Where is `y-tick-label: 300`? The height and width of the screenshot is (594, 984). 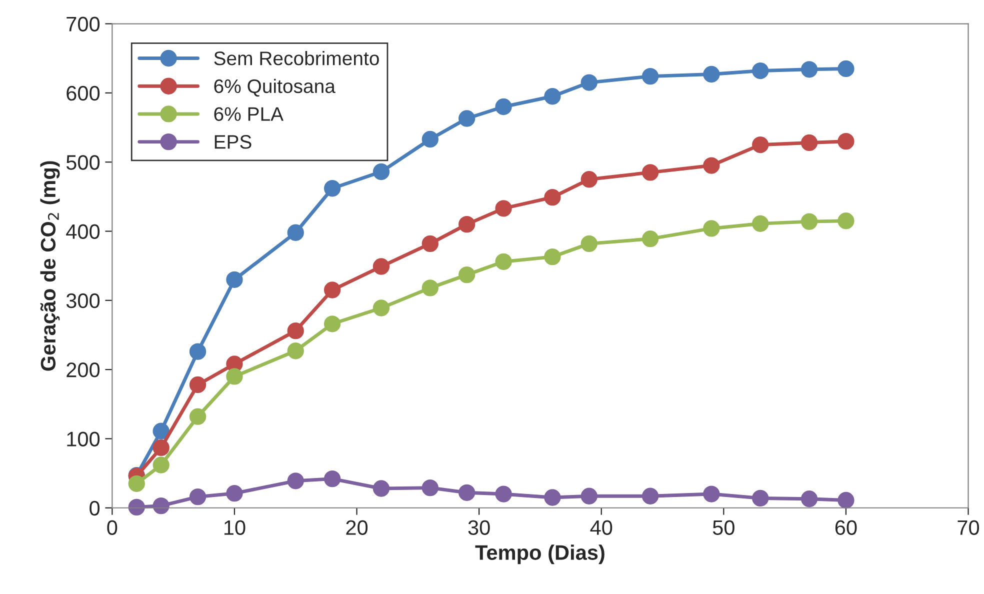 y-tick-label: 300 is located at coordinates (83, 300).